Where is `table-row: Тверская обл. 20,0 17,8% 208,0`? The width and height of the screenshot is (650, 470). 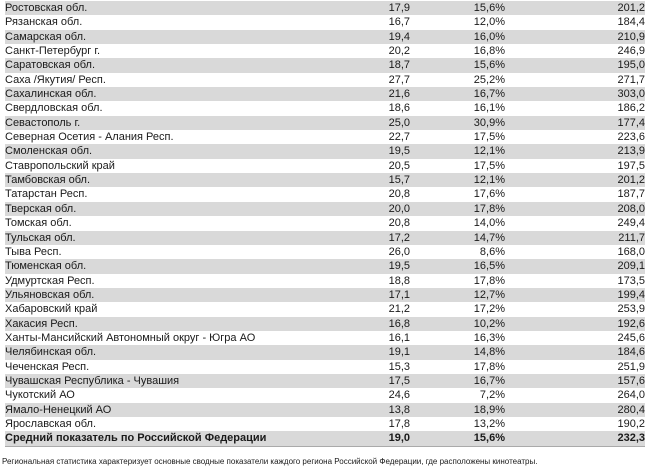
table-row: Тверская обл. 20,0 17,8% 208,0 is located at coordinates (325, 209).